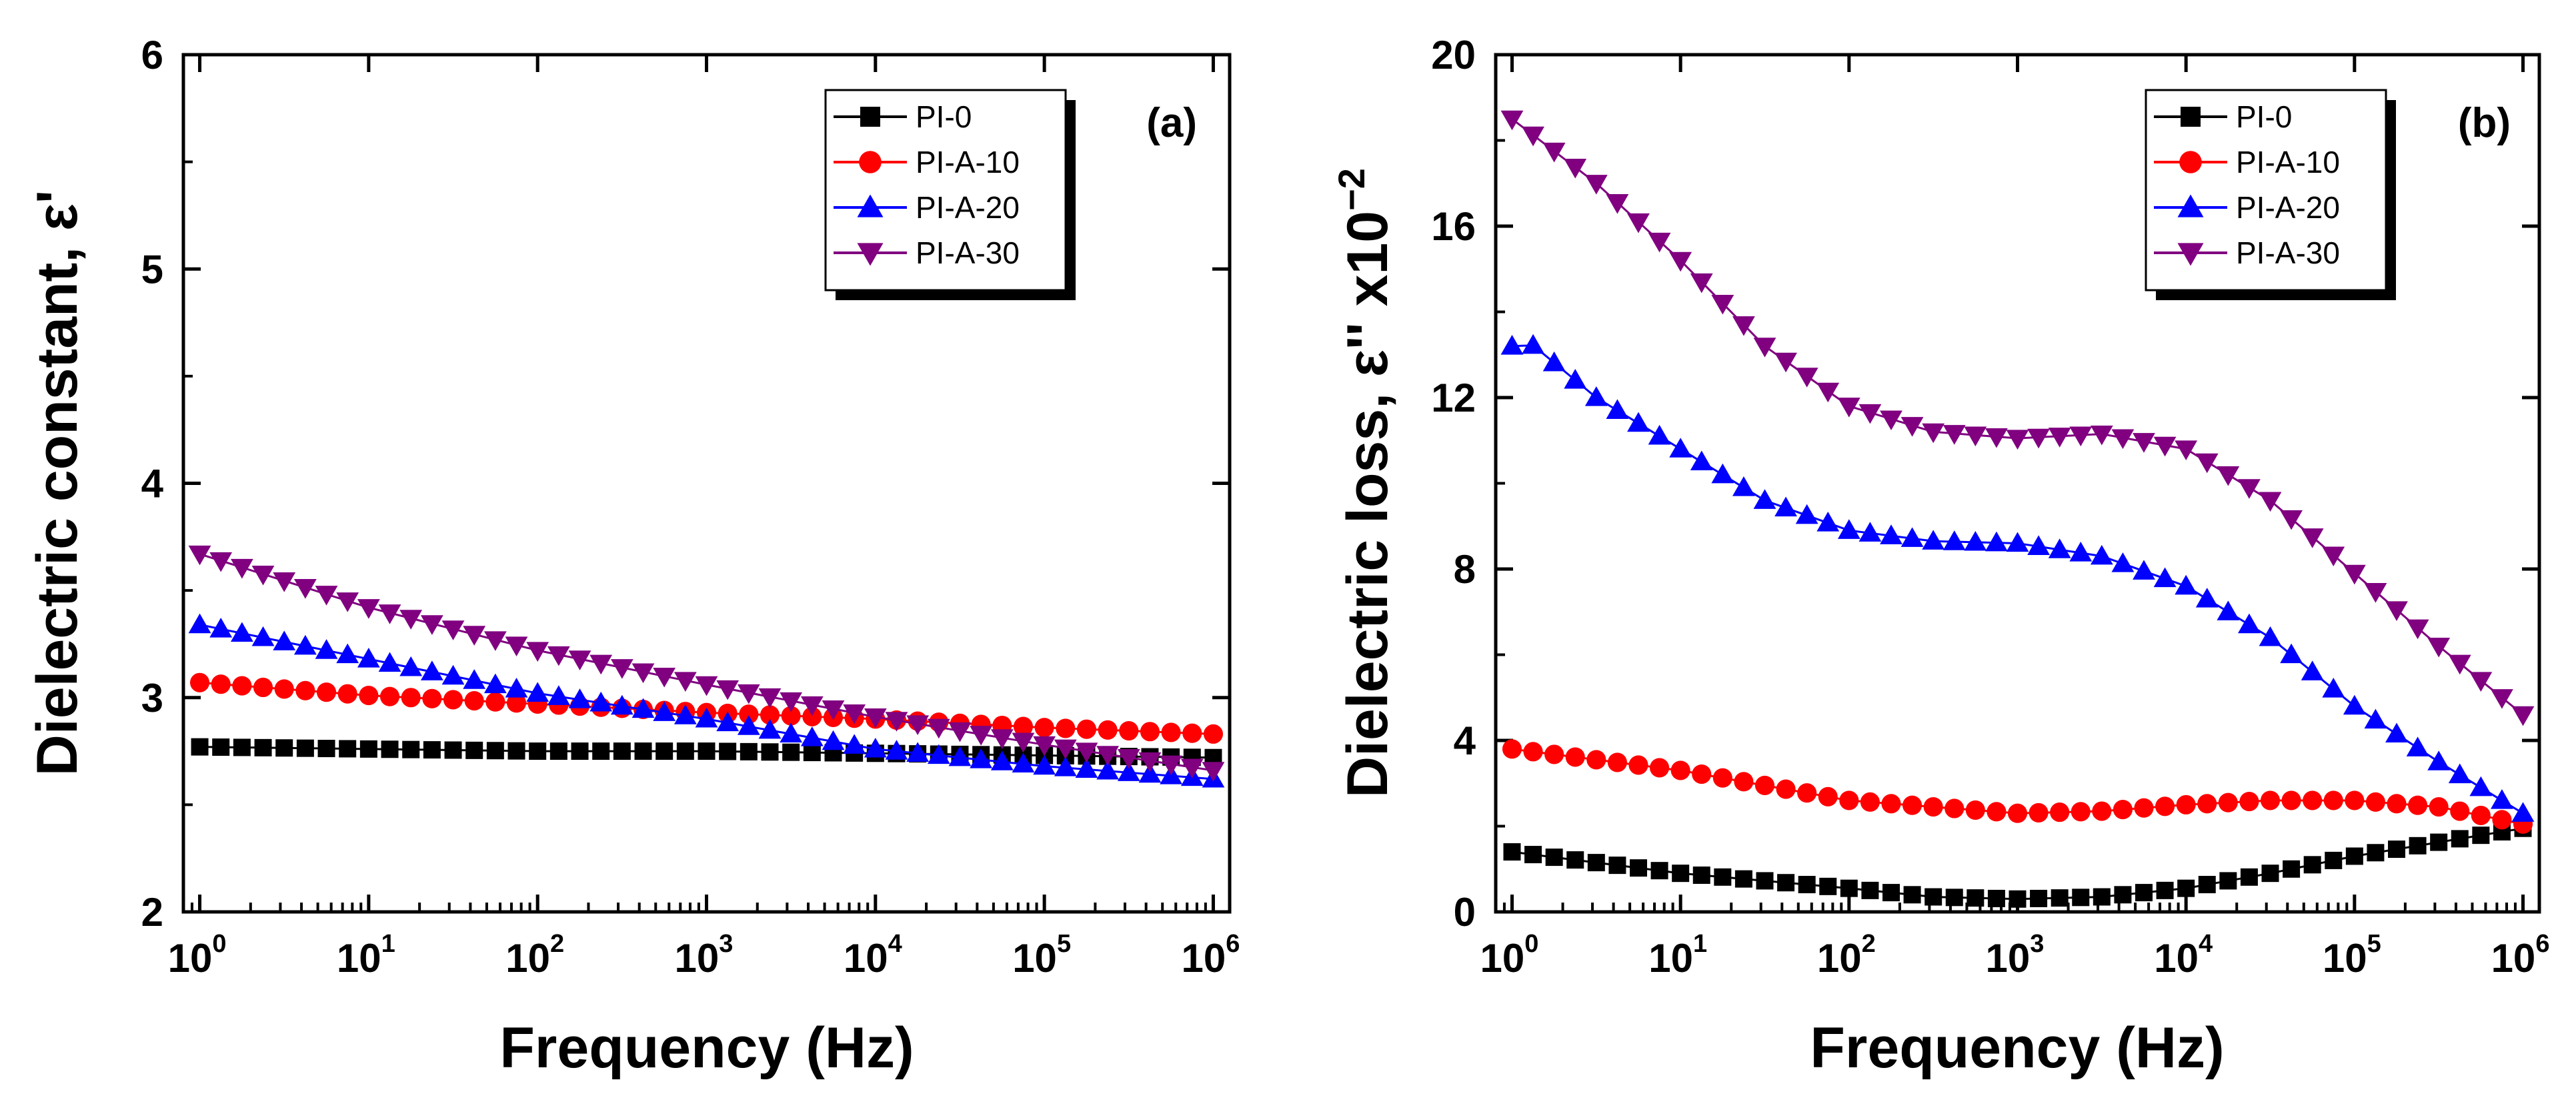 The image size is (2576, 1096). I want to click on legend-item-PI-A-30: PI-A-30, so click(927, 252).